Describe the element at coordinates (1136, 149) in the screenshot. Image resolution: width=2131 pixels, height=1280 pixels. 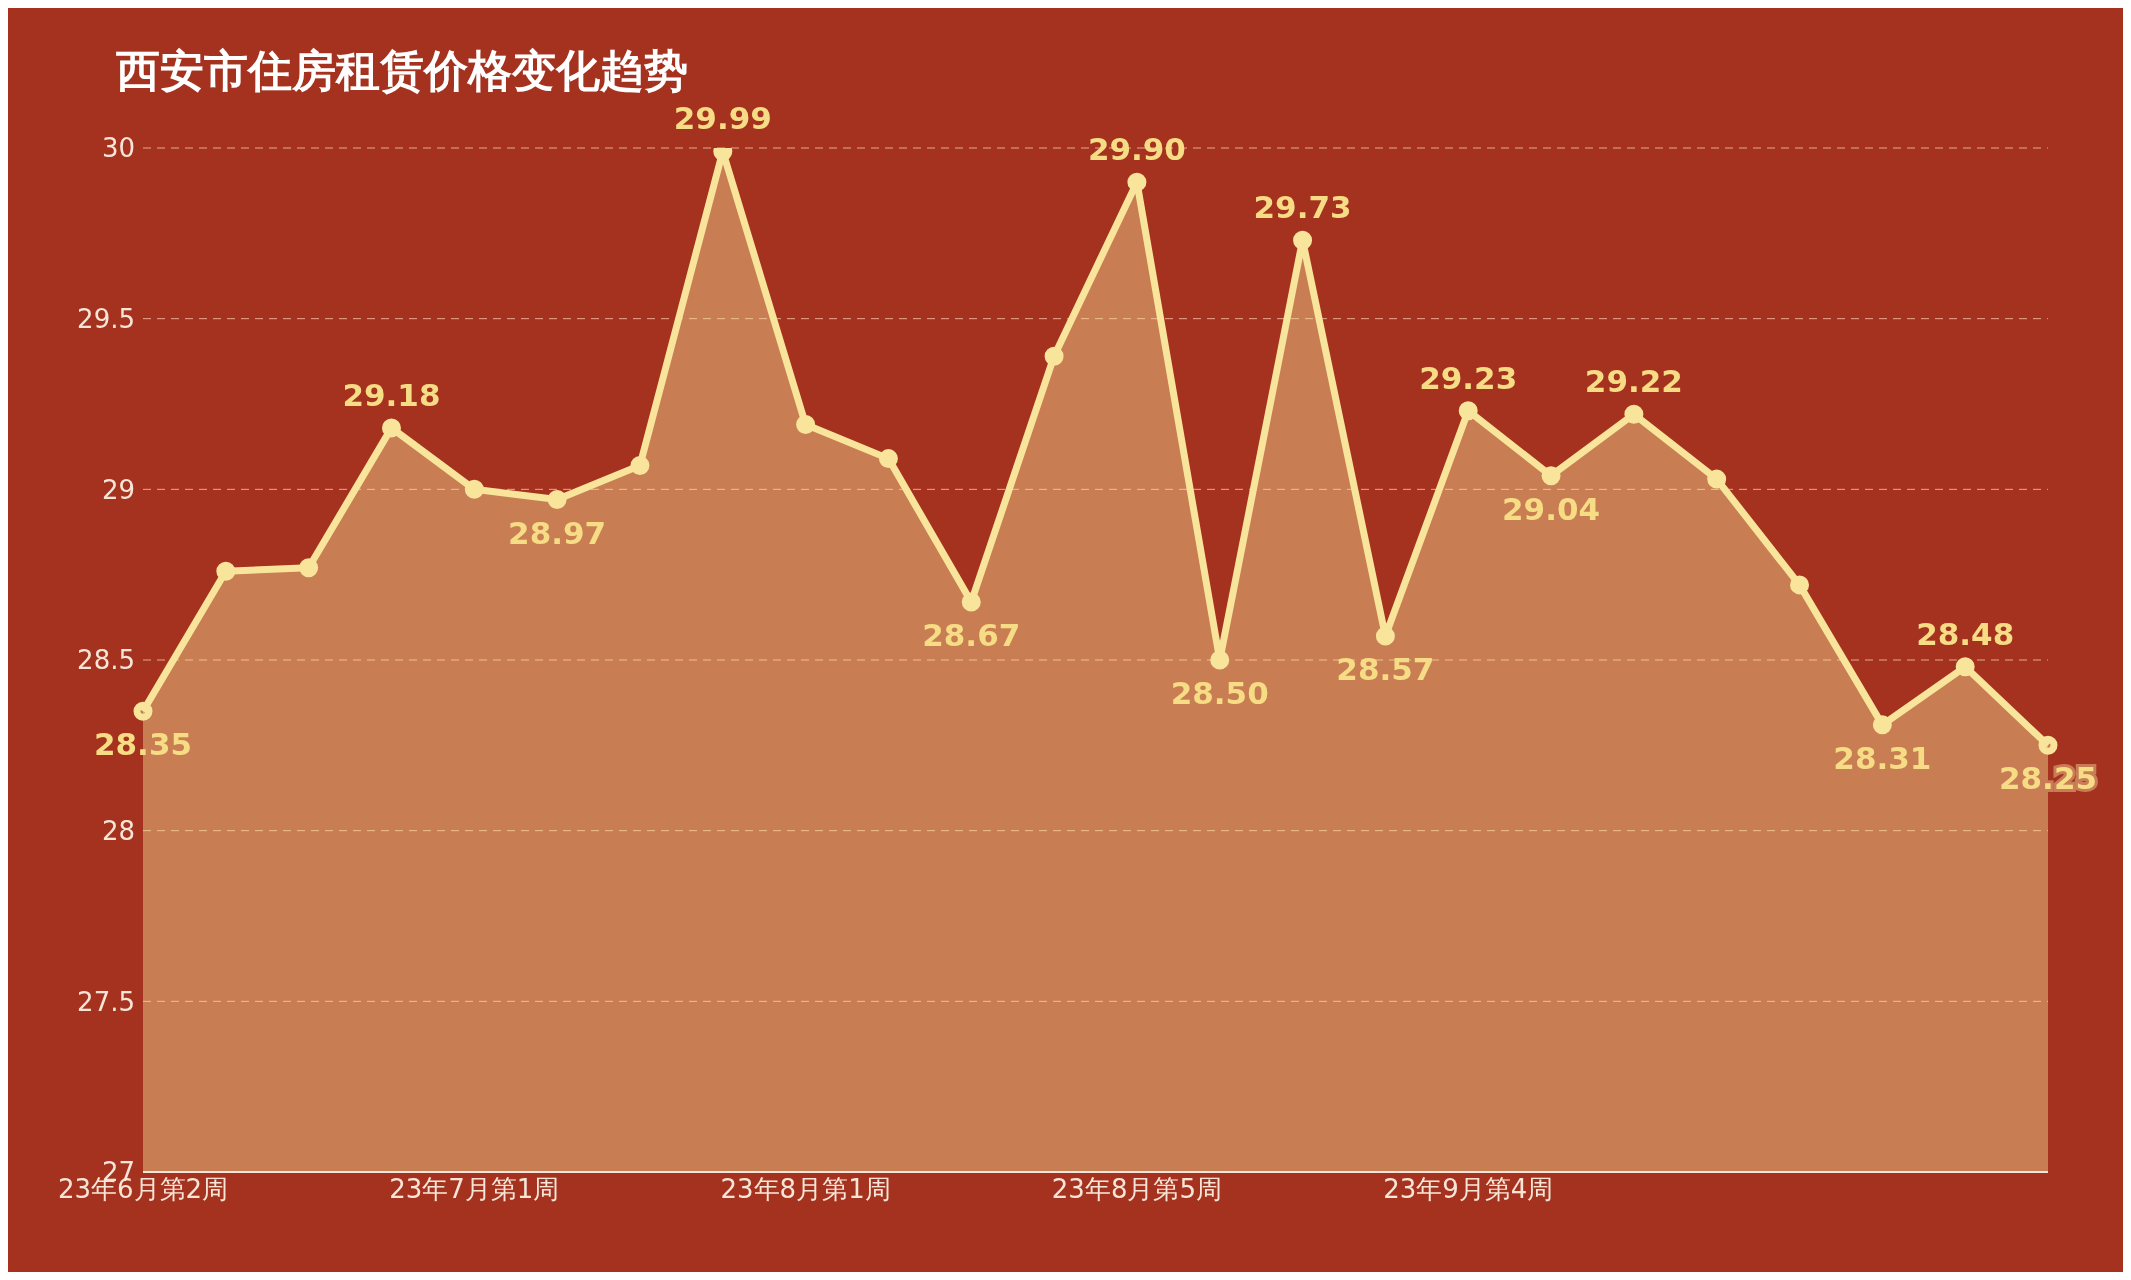
I see `data-label: 29.90` at that location.